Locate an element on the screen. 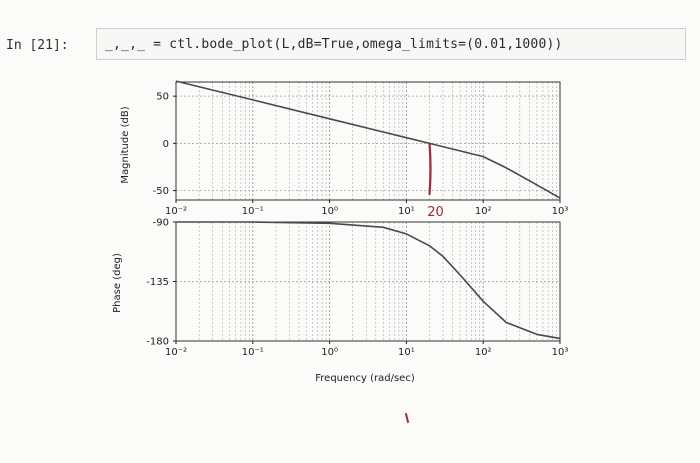 This screenshot has width=700, height=463. phase-xtick-label: 10⁻² is located at coordinates (176, 352).